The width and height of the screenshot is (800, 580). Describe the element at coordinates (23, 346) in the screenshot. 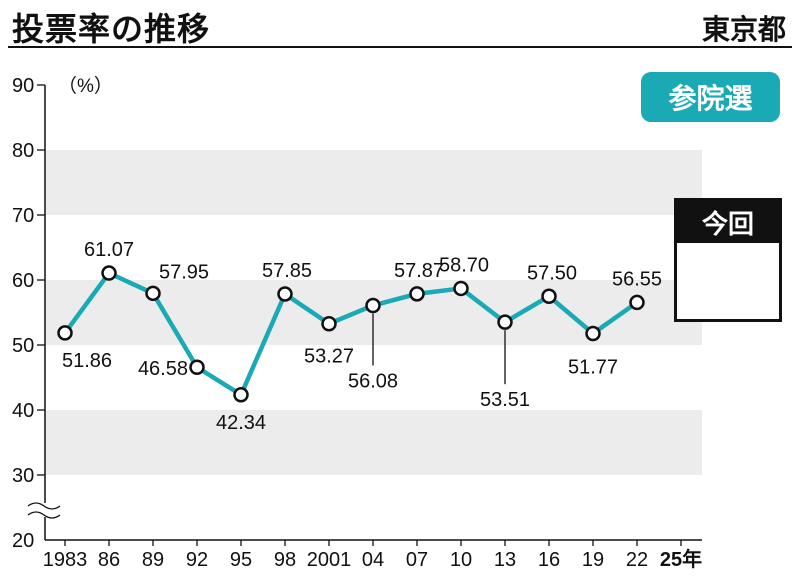

I see `y-tick-label: 50` at that location.